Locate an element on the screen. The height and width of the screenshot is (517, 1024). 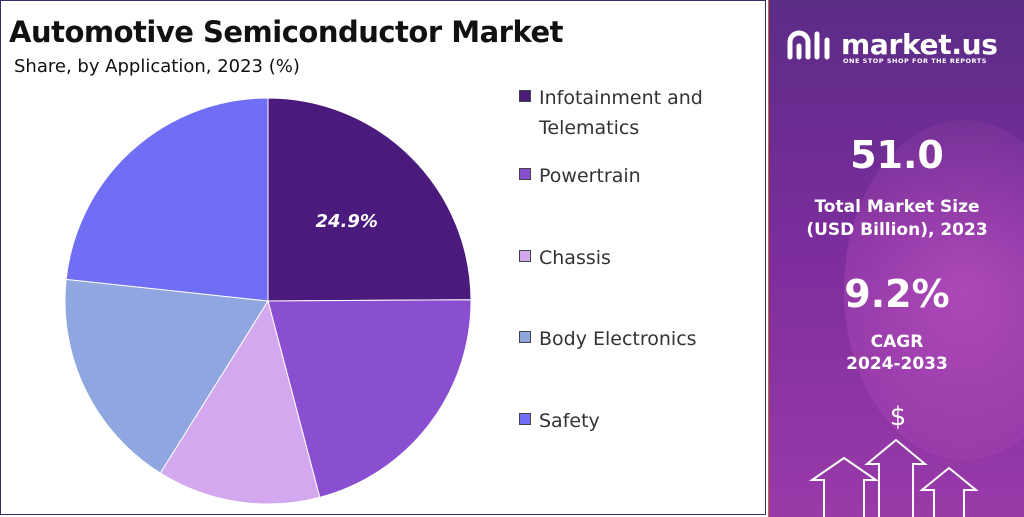
legend-item-body-electronics: Body Electronics is located at coordinates (629, 339).